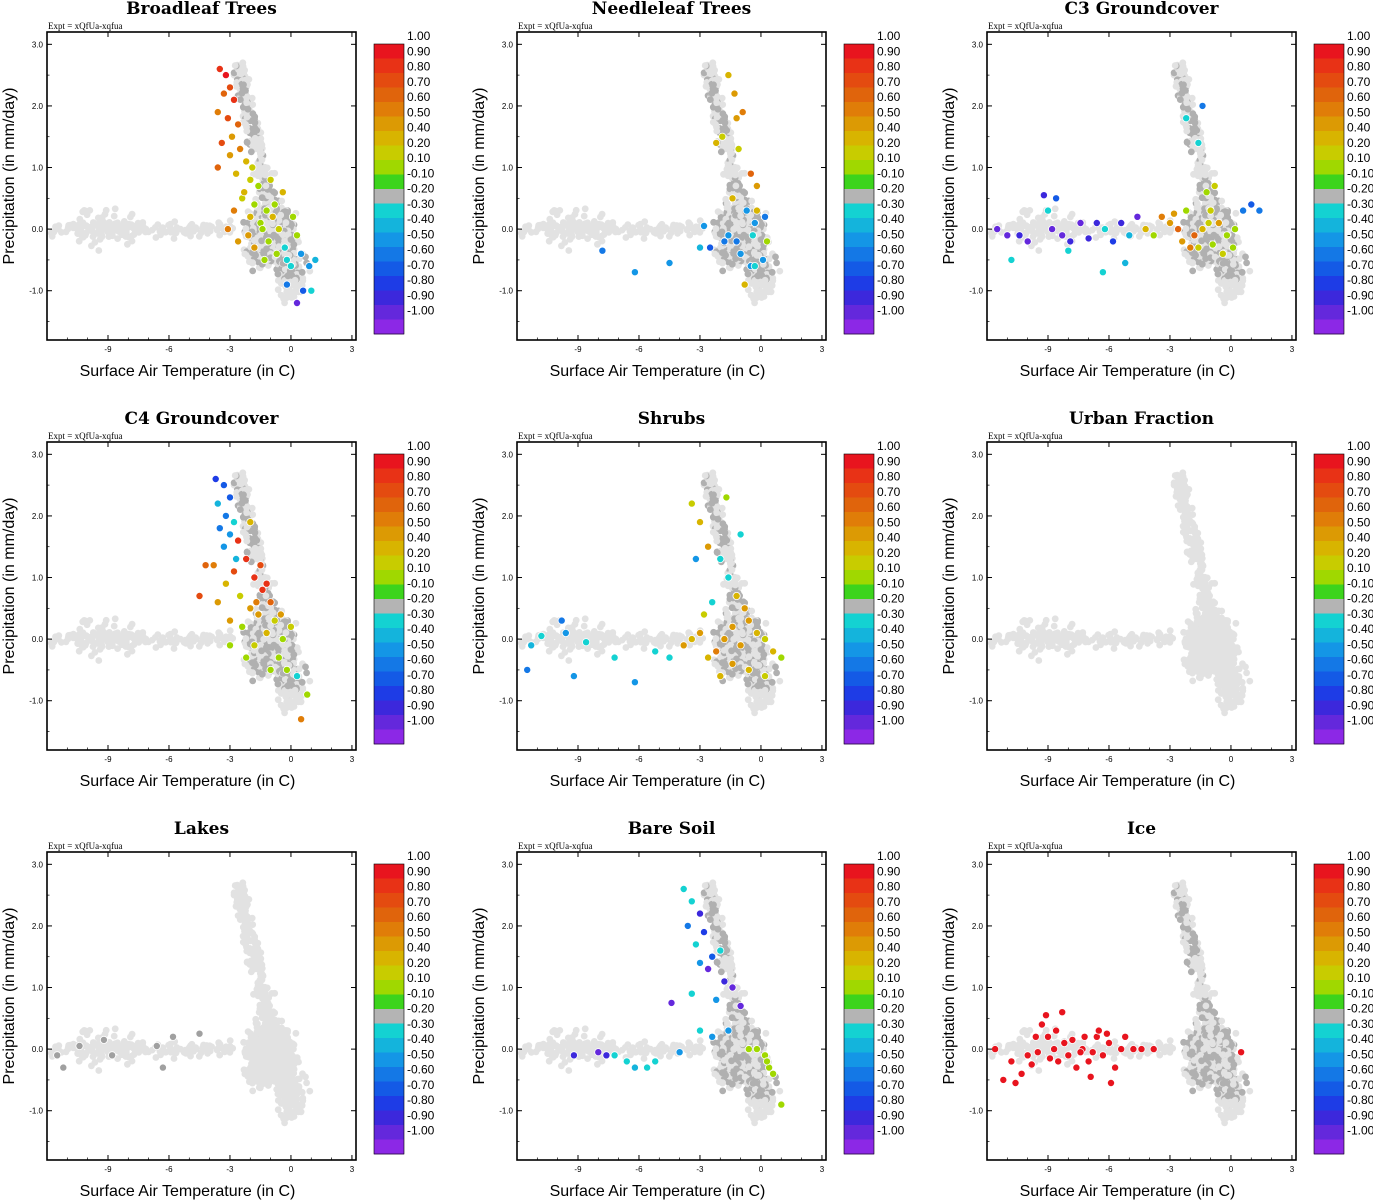 The height and width of the screenshot is (1200, 1373). What do you see at coordinates (38, 106) in the screenshot?
I see `y-tick-label: 2.0` at bounding box center [38, 106].